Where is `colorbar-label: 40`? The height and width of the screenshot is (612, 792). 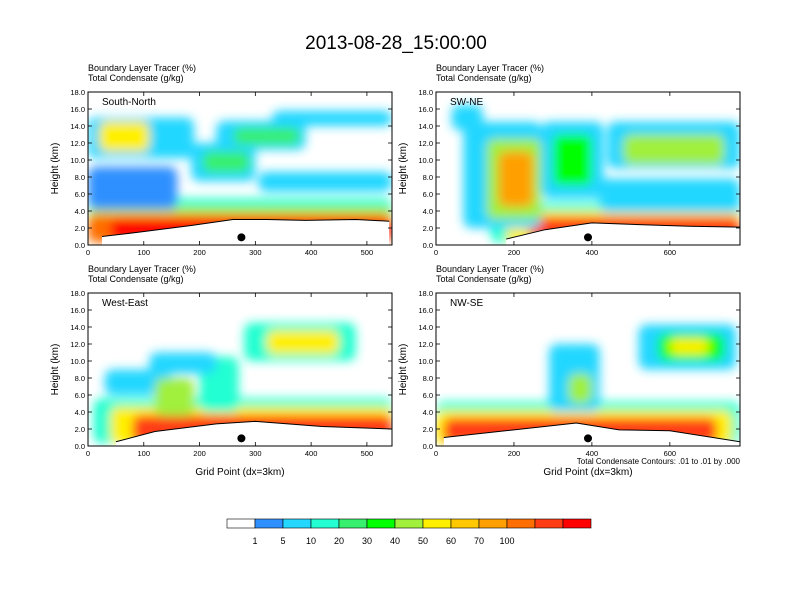
colorbar-label: 40 is located at coordinates (395, 541).